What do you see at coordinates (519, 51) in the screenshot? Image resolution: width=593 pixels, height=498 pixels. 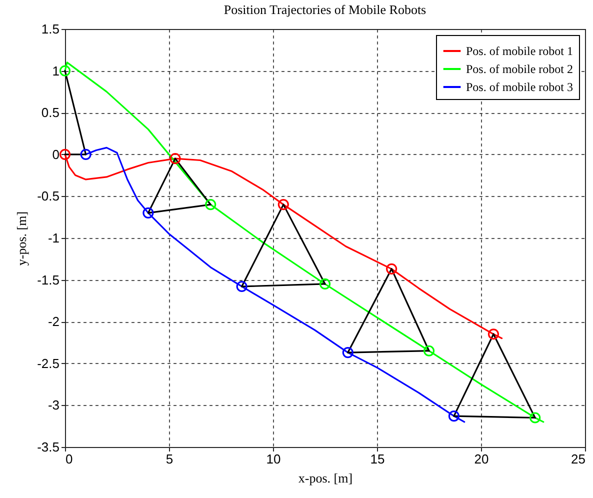 I see `legend-label: Pos. of mobile robot 1` at bounding box center [519, 51].